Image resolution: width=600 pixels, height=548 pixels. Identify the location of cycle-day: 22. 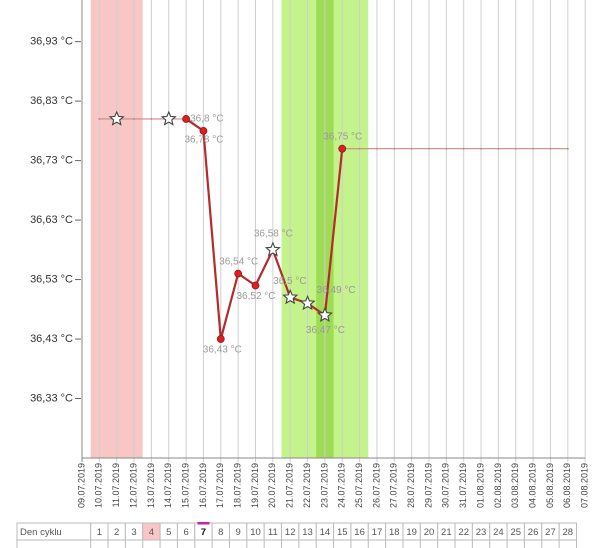
(463, 532).